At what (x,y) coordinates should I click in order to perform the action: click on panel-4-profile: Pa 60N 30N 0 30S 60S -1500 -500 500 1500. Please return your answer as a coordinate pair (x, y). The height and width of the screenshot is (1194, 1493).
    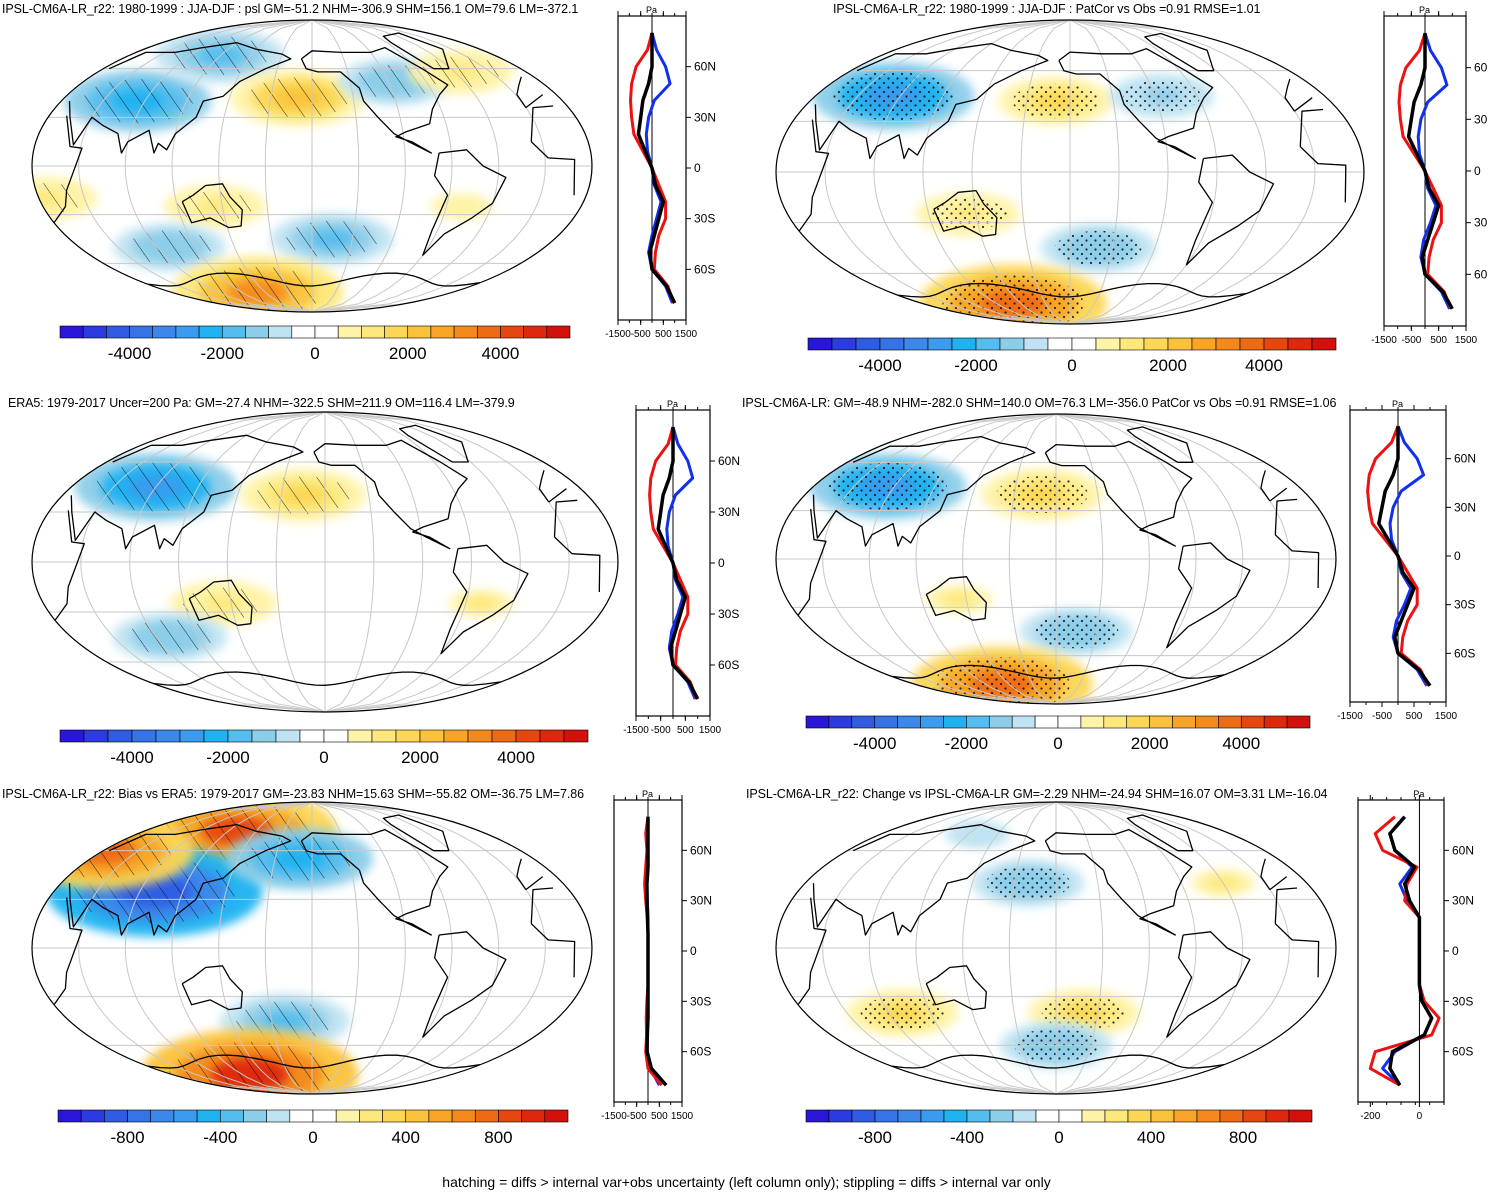
    Looking at the image, I should click on (1406, 560).